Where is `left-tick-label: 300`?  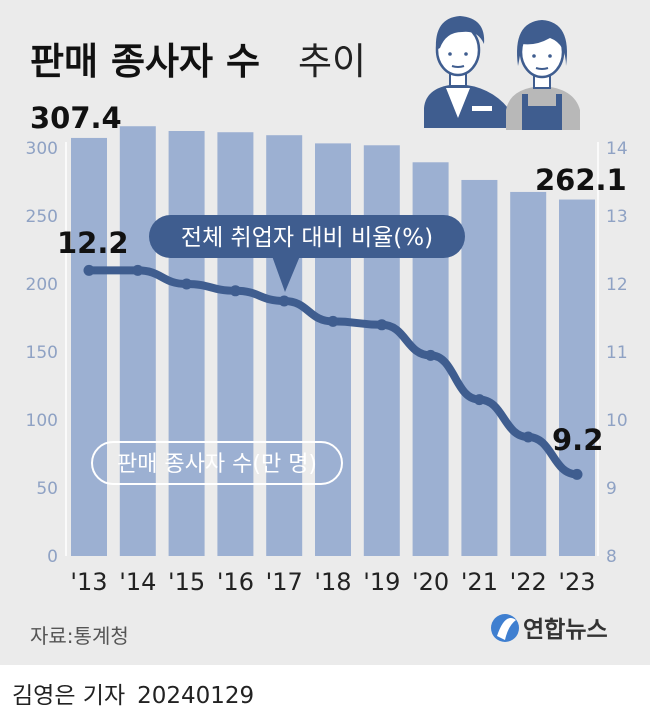
left-tick-label: 300 is located at coordinates (42, 149).